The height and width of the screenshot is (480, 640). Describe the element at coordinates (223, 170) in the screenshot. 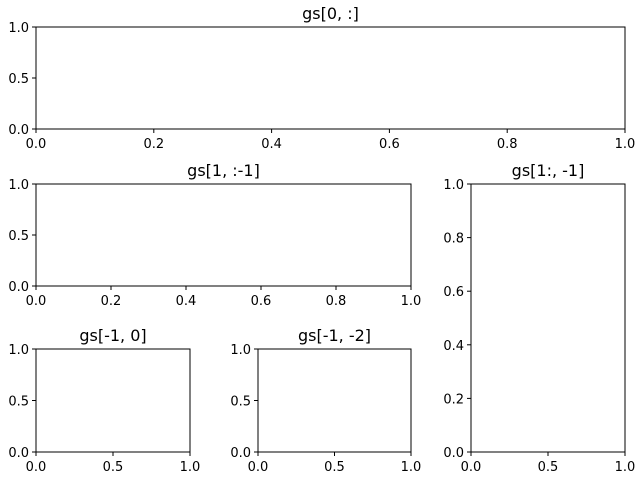

I see `axes-title: gs[1, :-1]` at that location.